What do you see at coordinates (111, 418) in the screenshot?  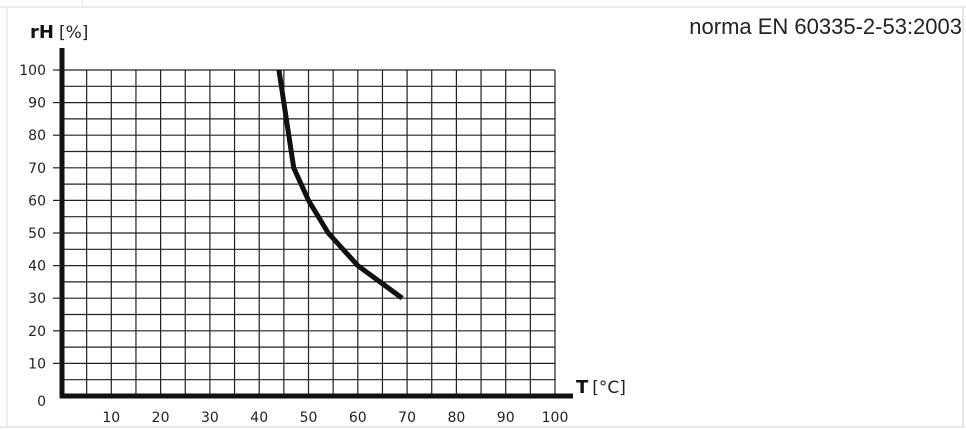 I see `x-tick-label: 10` at bounding box center [111, 418].